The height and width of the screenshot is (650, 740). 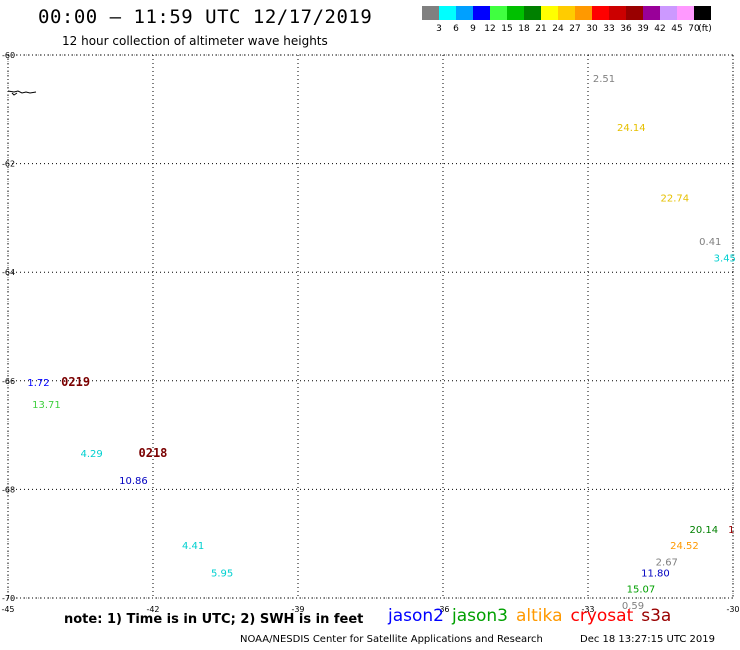 I want to click on latitude-tick-label: -68, so click(x=8, y=489).